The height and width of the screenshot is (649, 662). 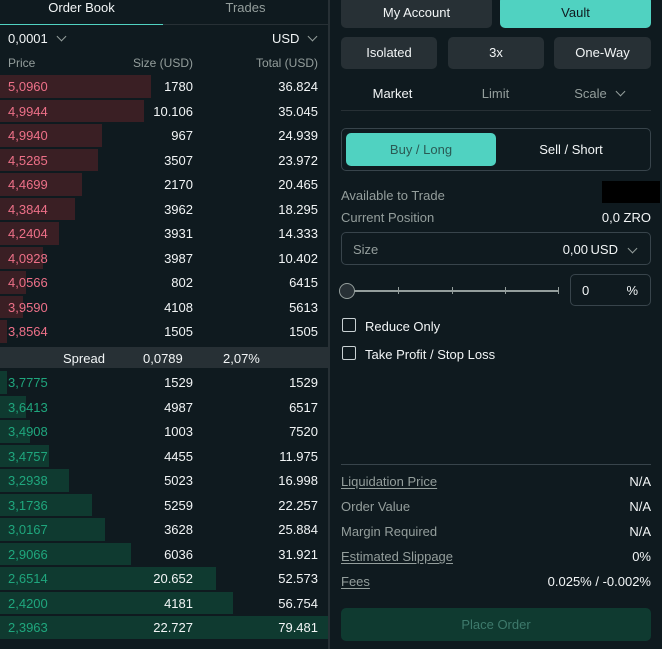 What do you see at coordinates (349, 325) in the screenshot?
I see `reduce-only-checkbox` at bounding box center [349, 325].